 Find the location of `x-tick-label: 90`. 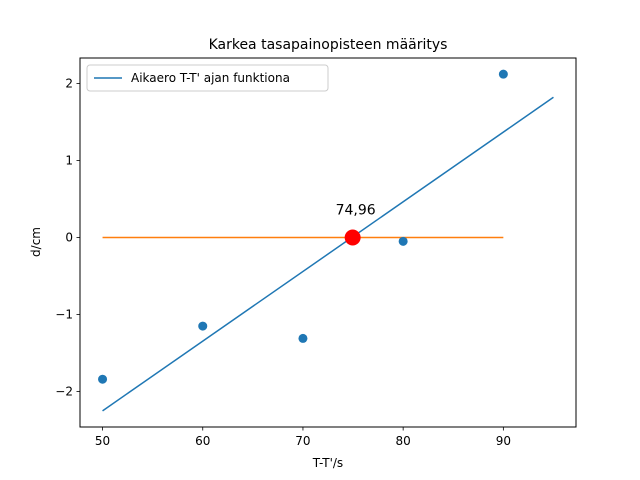

x-tick-label: 90 is located at coordinates (503, 441).